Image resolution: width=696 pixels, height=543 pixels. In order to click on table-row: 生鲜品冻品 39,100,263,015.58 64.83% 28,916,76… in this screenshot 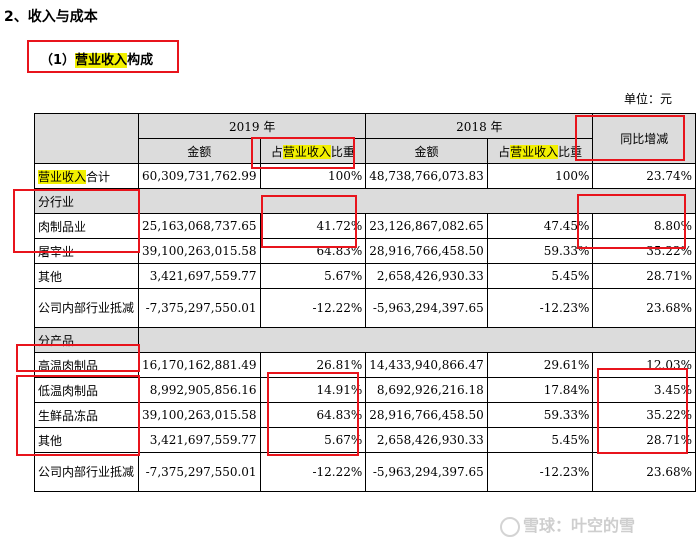, I will do `click(364, 415)`.